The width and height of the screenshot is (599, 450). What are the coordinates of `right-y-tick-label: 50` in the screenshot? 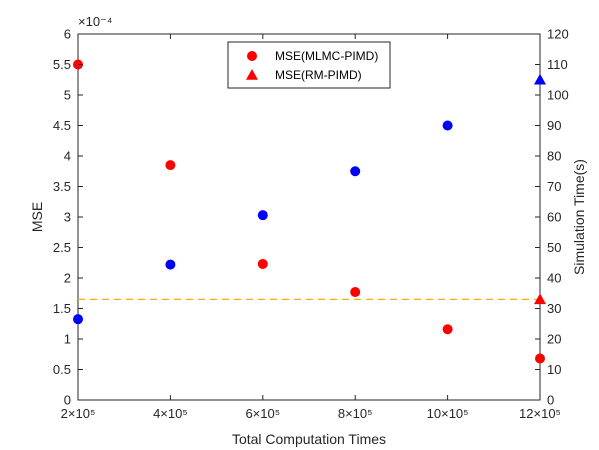 It's located at (554, 247).